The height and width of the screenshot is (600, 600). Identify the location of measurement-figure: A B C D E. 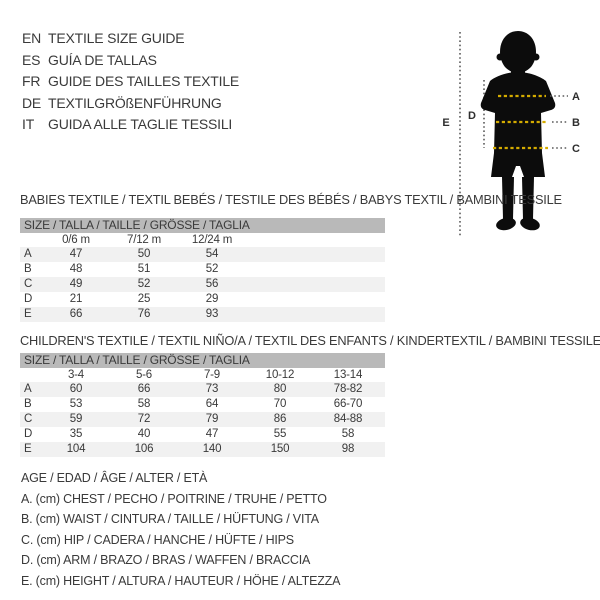
(515, 125).